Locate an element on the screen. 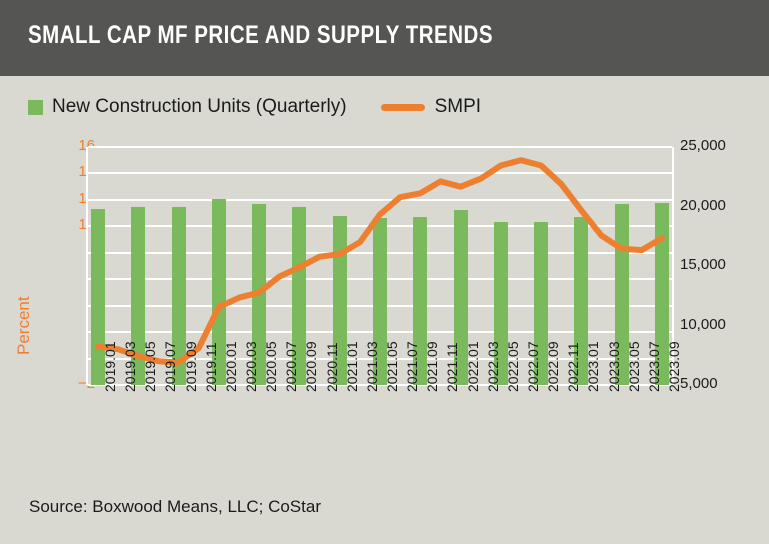  chart-legend: New Construction Units (Quarterly) SMPI is located at coordinates (254, 107).